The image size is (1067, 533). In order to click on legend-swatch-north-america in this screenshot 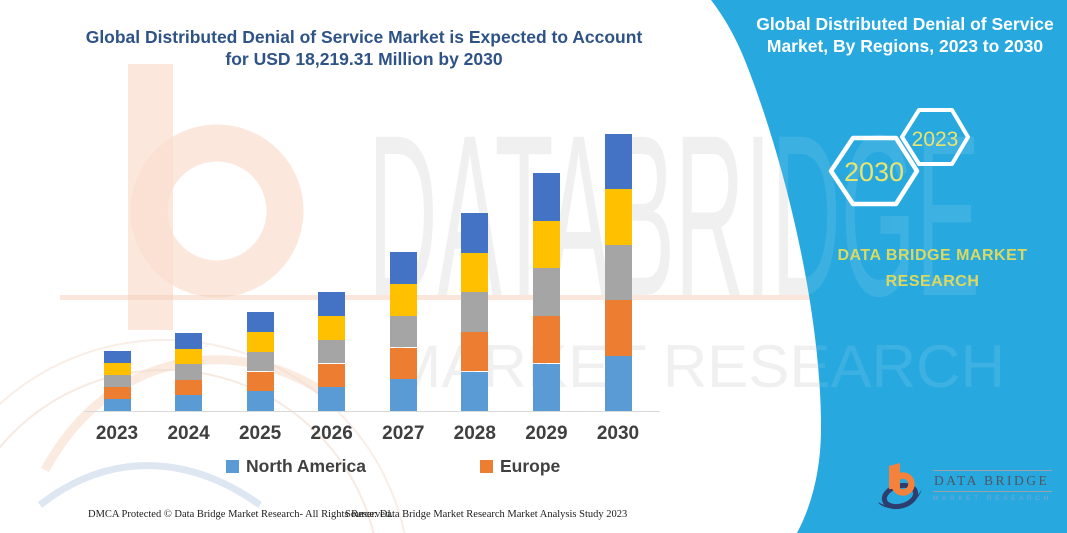, I will do `click(232, 466)`.